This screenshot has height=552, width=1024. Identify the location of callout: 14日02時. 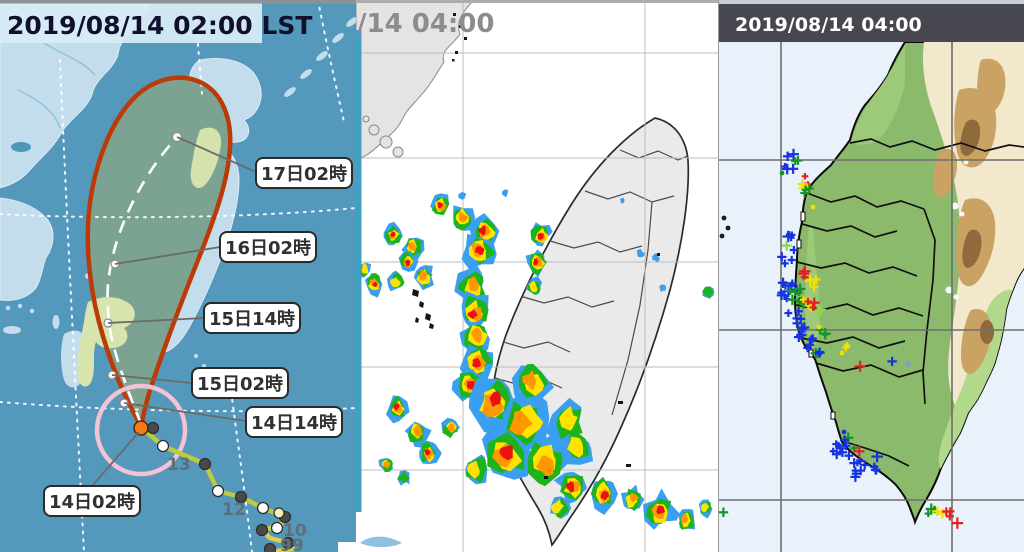
(92, 501).